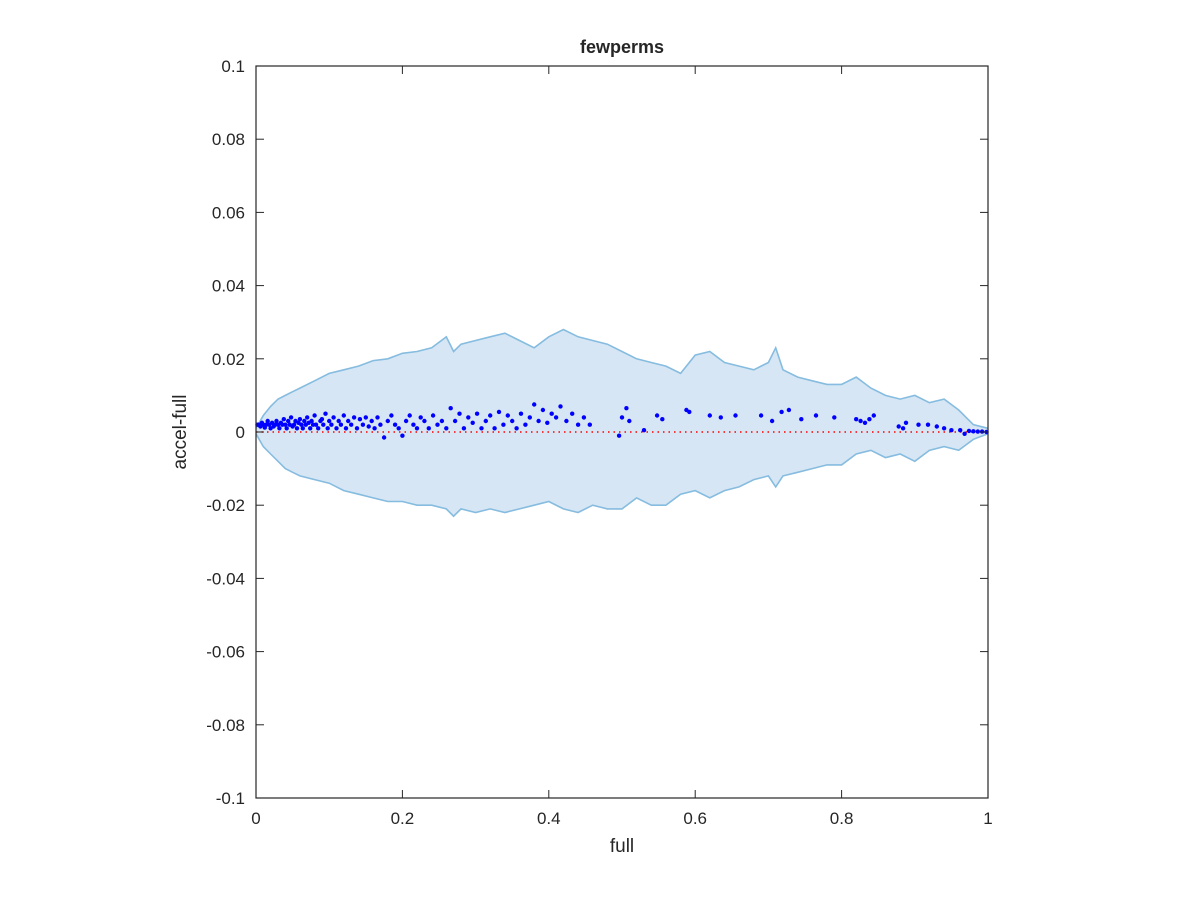 This screenshot has height=900, width=1200. What do you see at coordinates (240, 432) in the screenshot?
I see `y-tick-label: 0` at bounding box center [240, 432].